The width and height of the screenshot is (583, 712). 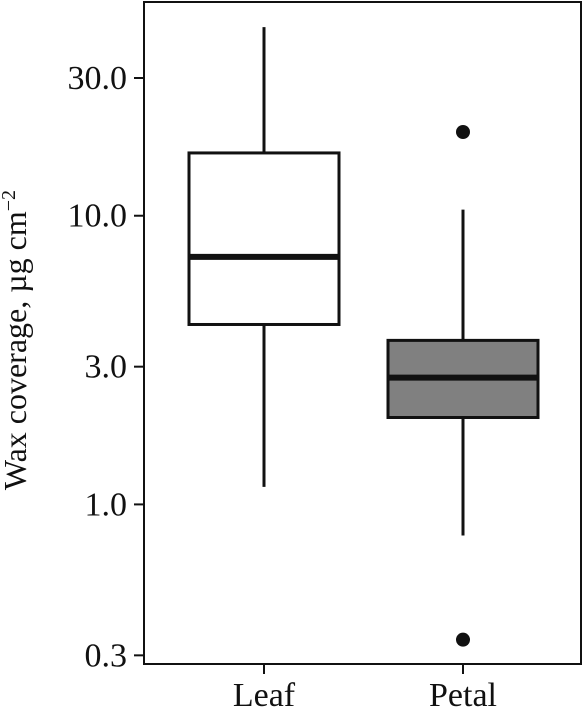 What do you see at coordinates (365, 688) in the screenshot?
I see `x-axis-ticks: Leaf Petal` at bounding box center [365, 688].